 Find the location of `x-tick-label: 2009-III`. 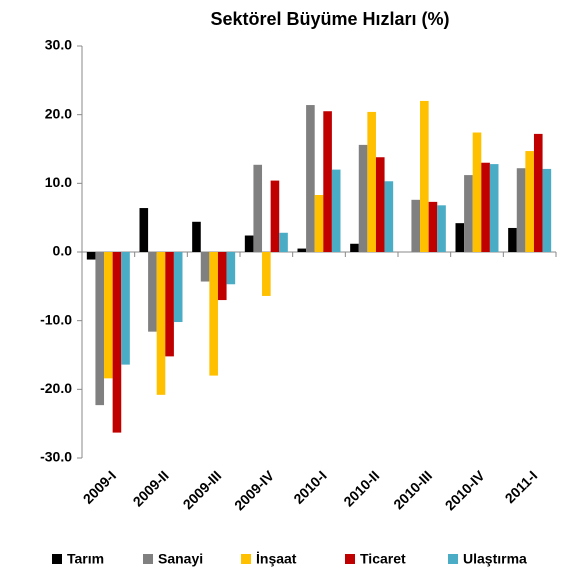

x-tick-label: 2009-III is located at coordinates (202, 489).